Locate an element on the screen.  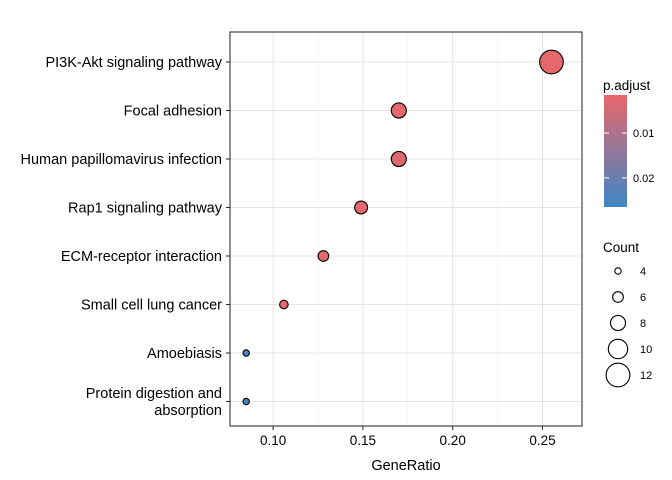
x-axis: 0.10 0.15 0.20 0.25 is located at coordinates (408, 437).